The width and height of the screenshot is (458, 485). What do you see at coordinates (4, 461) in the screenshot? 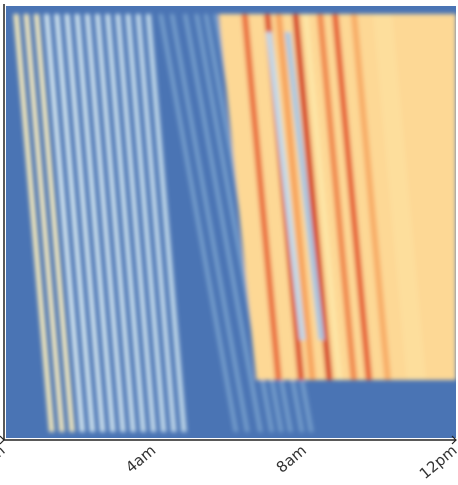
I see `x-tick-label: 12am` at bounding box center [4, 461].